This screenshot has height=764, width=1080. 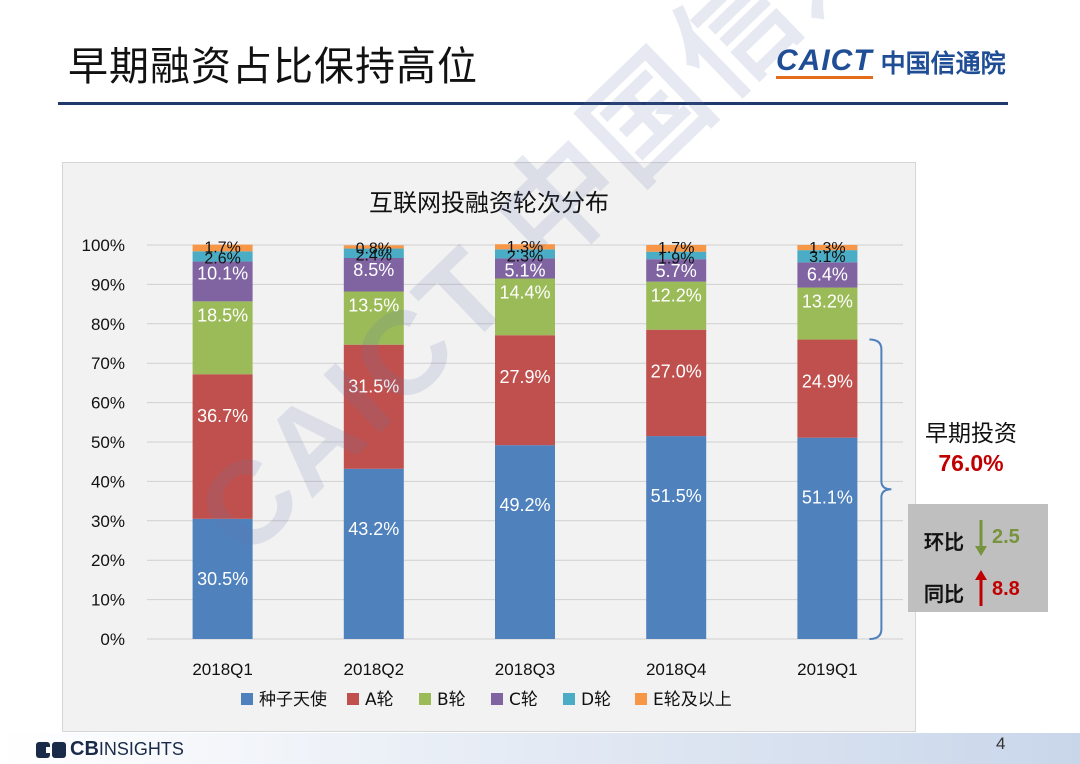 I want to click on caict-logo: CAICT 中国信通院, so click(x=891, y=62).